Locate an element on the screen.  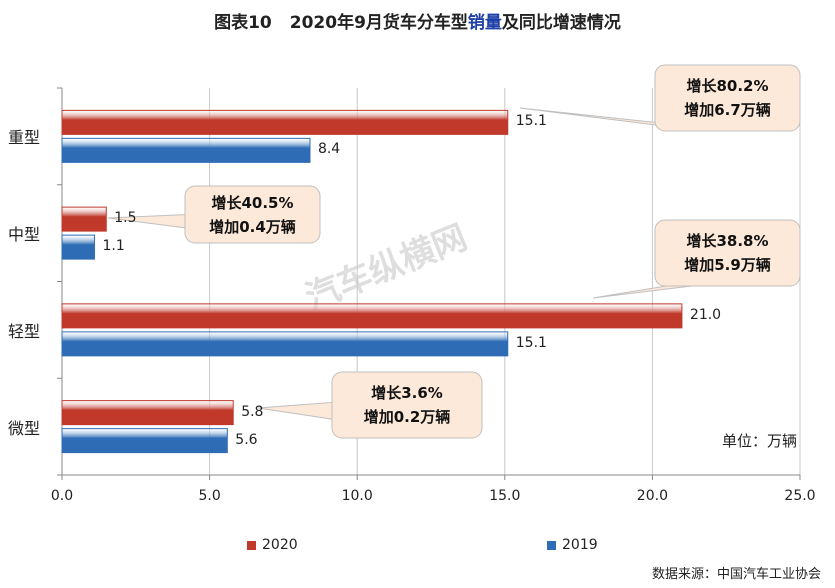
value-label-2020: 1.5 is located at coordinates (125, 218).